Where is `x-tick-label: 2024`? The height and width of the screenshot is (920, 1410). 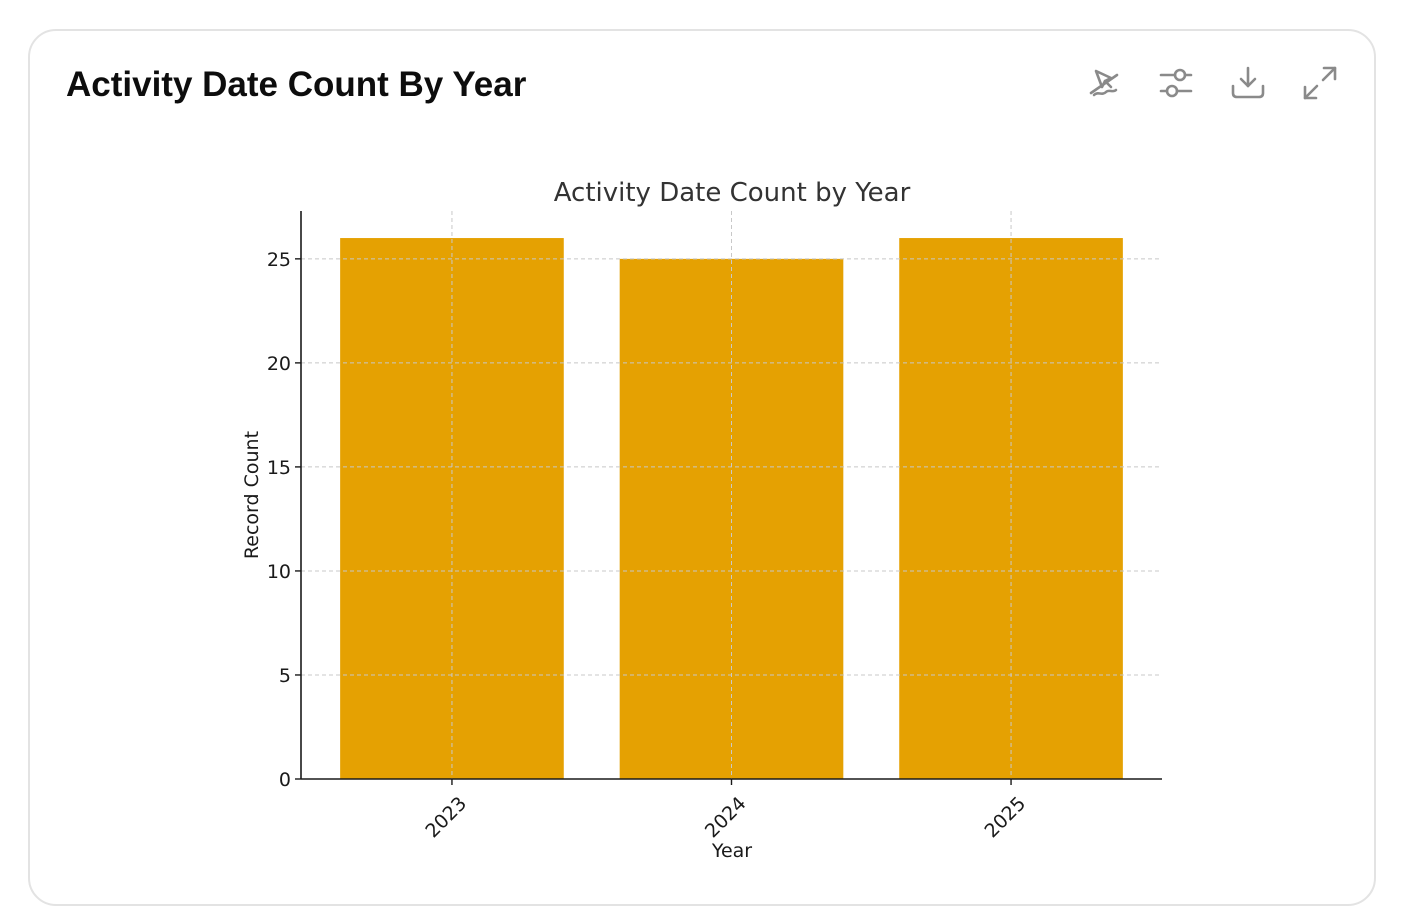
x-tick-label: 2024 is located at coordinates (726, 818).